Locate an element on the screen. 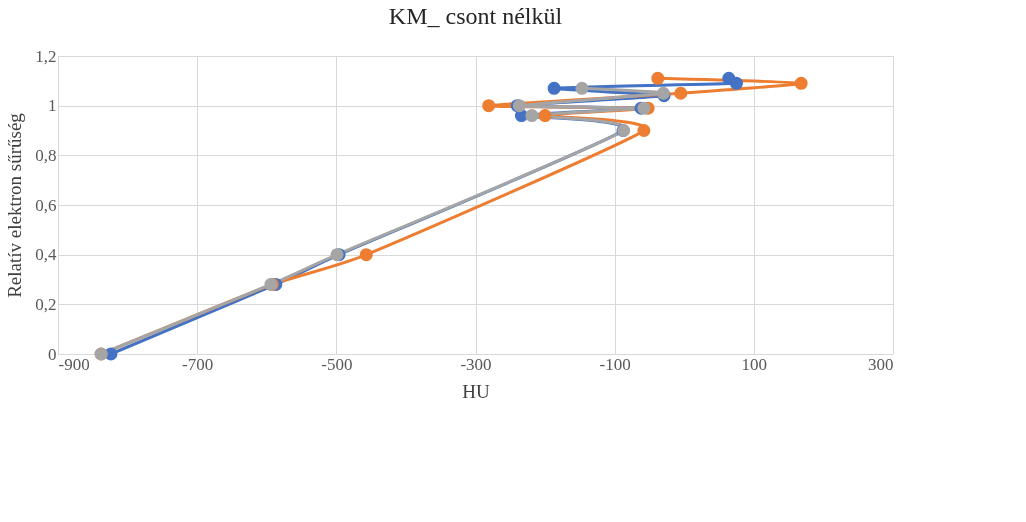 The height and width of the screenshot is (522, 1026). y-tick-label: 0,4 is located at coordinates (46, 255).